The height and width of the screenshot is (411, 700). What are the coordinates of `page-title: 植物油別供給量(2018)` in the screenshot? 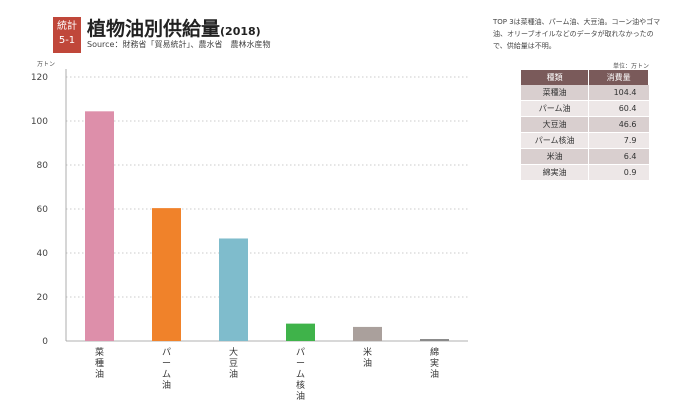 It's located at (174, 27).